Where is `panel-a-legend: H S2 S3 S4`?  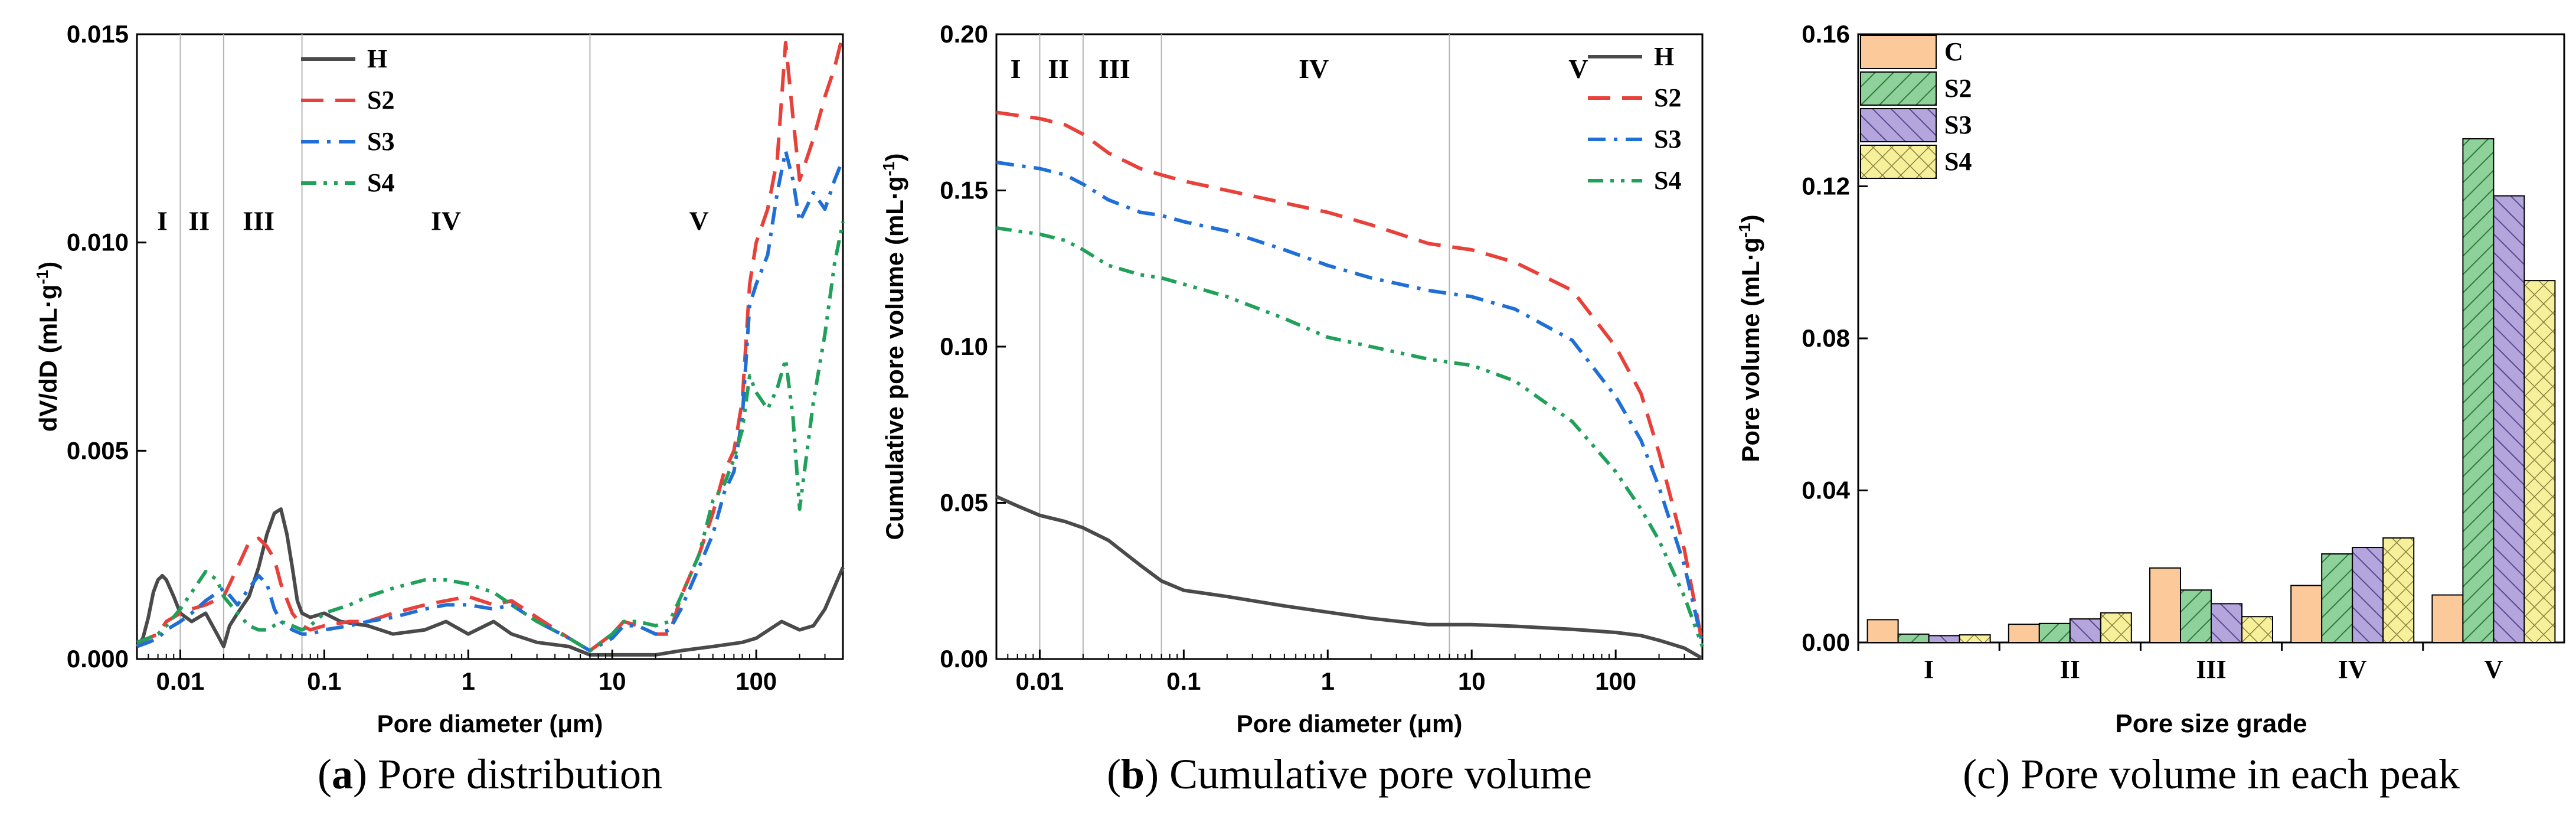
panel-a-legend: H S2 S3 S4 is located at coordinates (347, 120).